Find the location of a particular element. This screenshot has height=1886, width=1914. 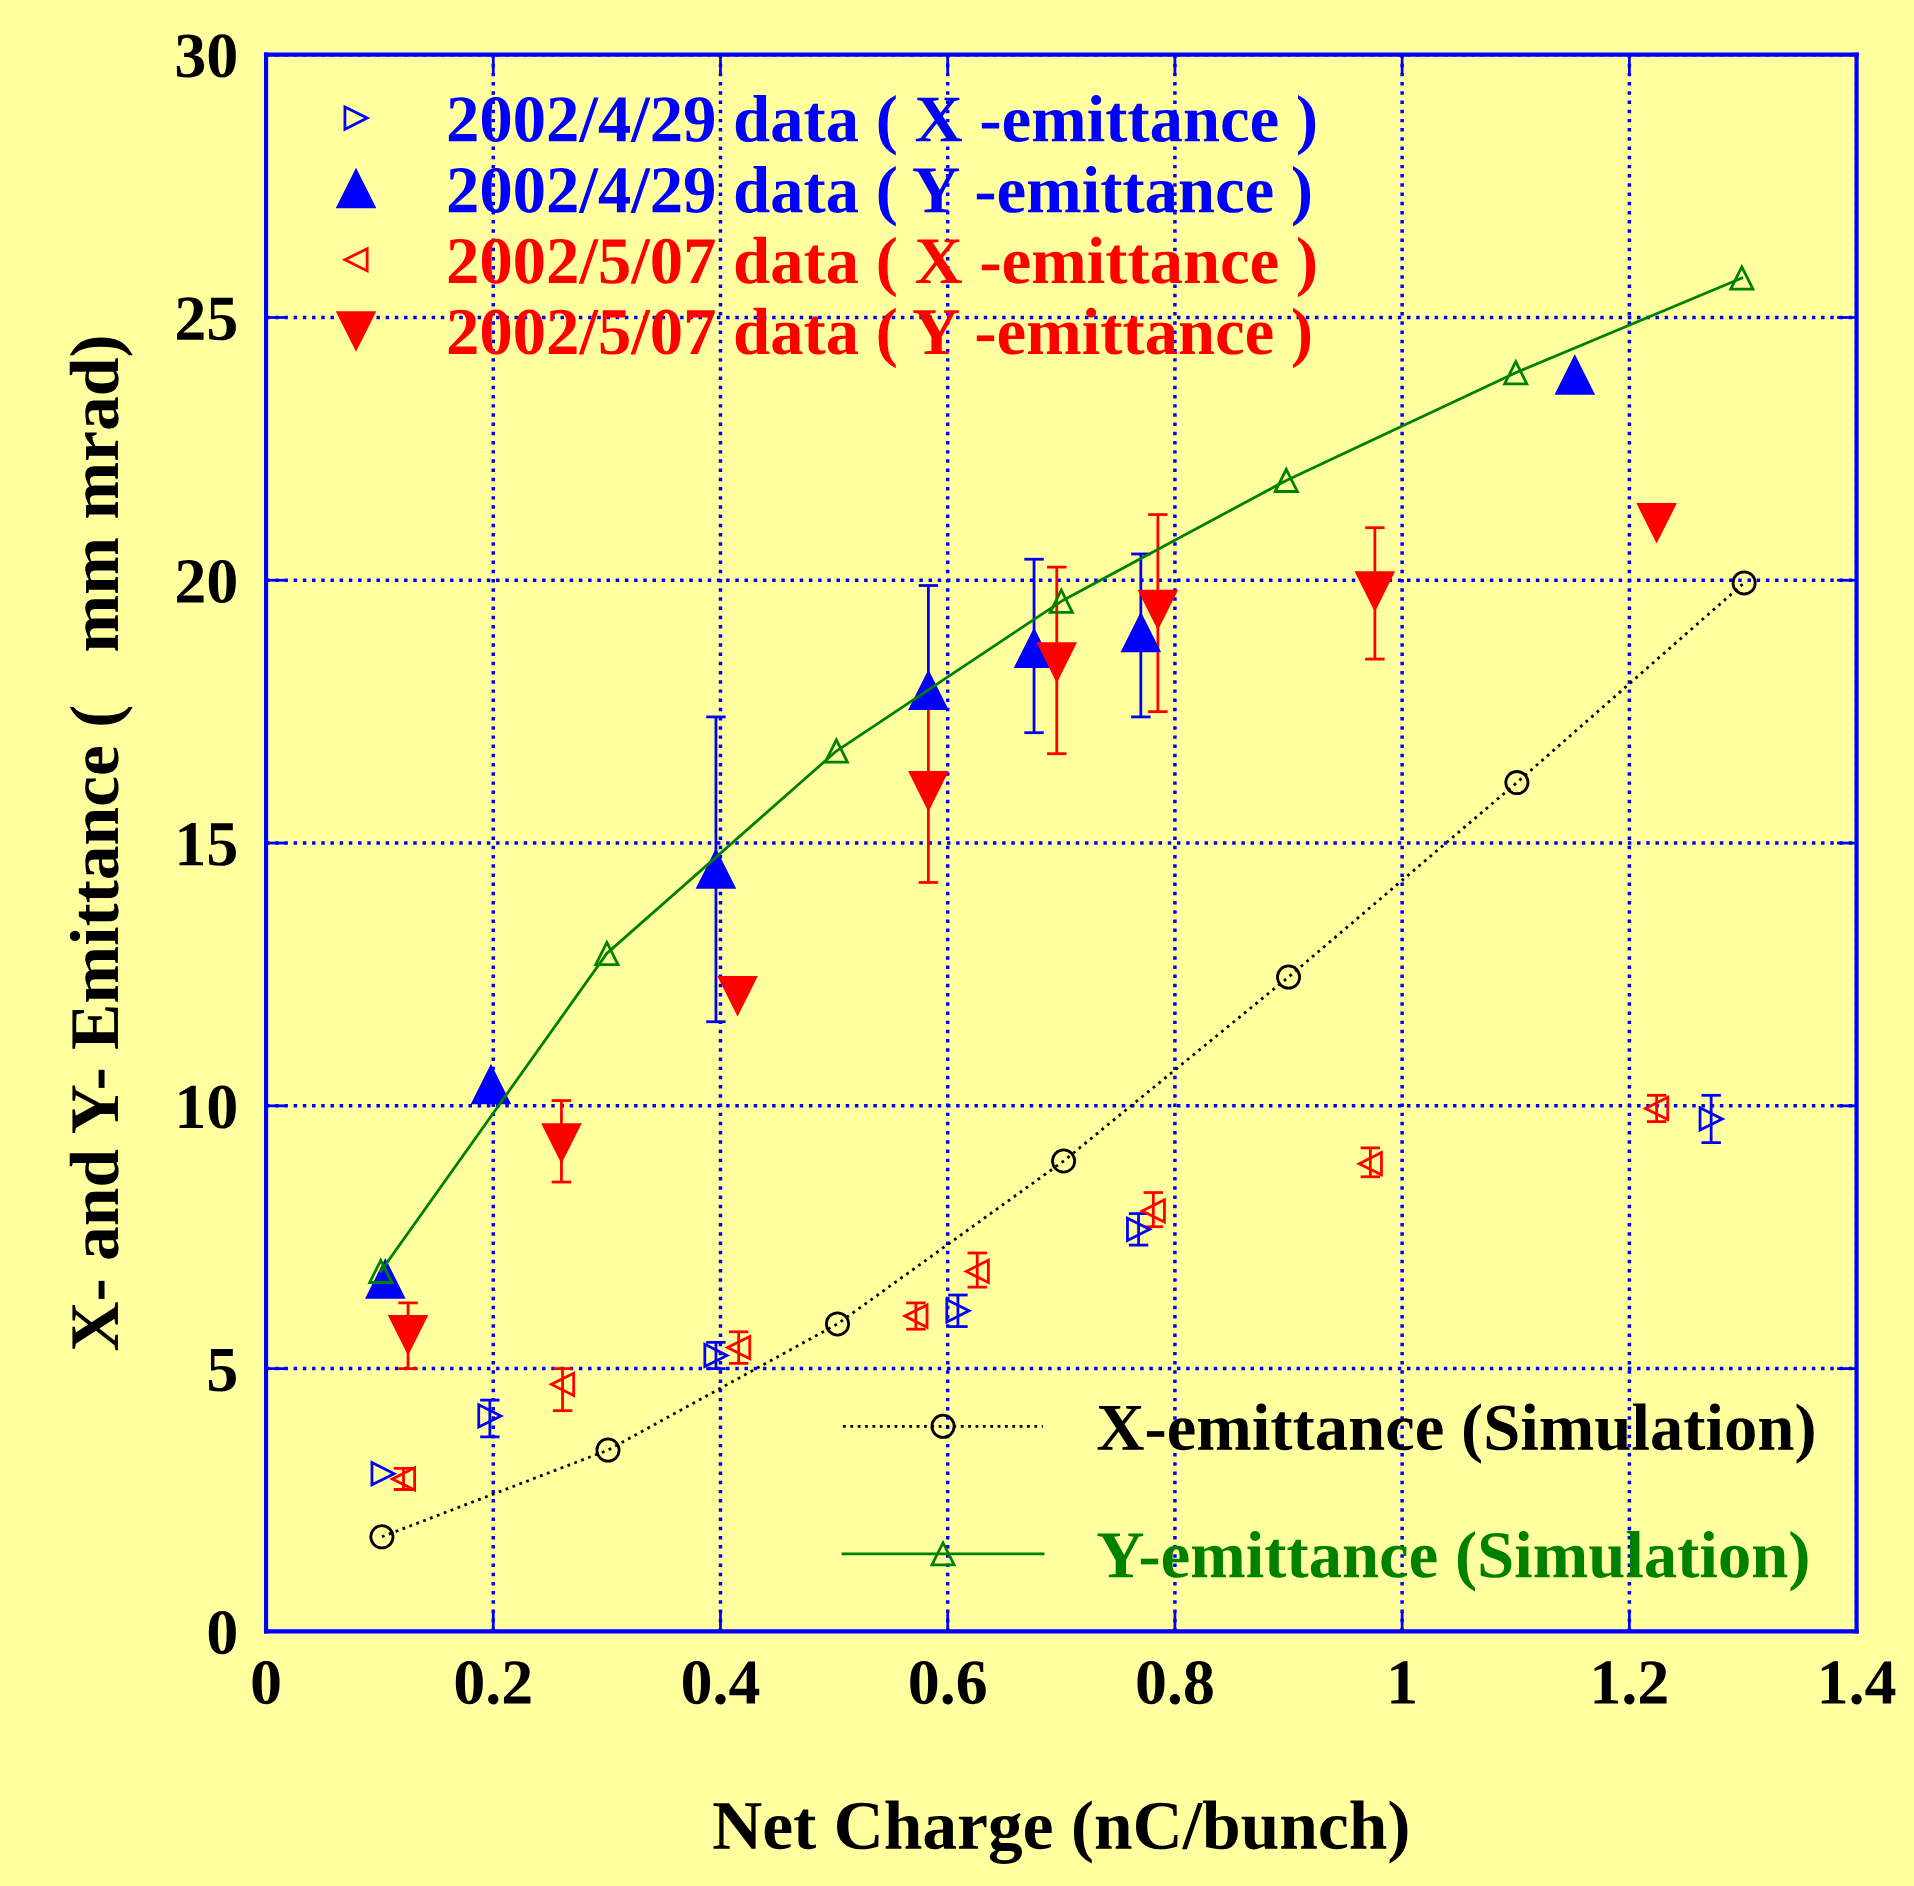

legend-label: Y-emittance (Simulation) is located at coordinates (1452, 1561).